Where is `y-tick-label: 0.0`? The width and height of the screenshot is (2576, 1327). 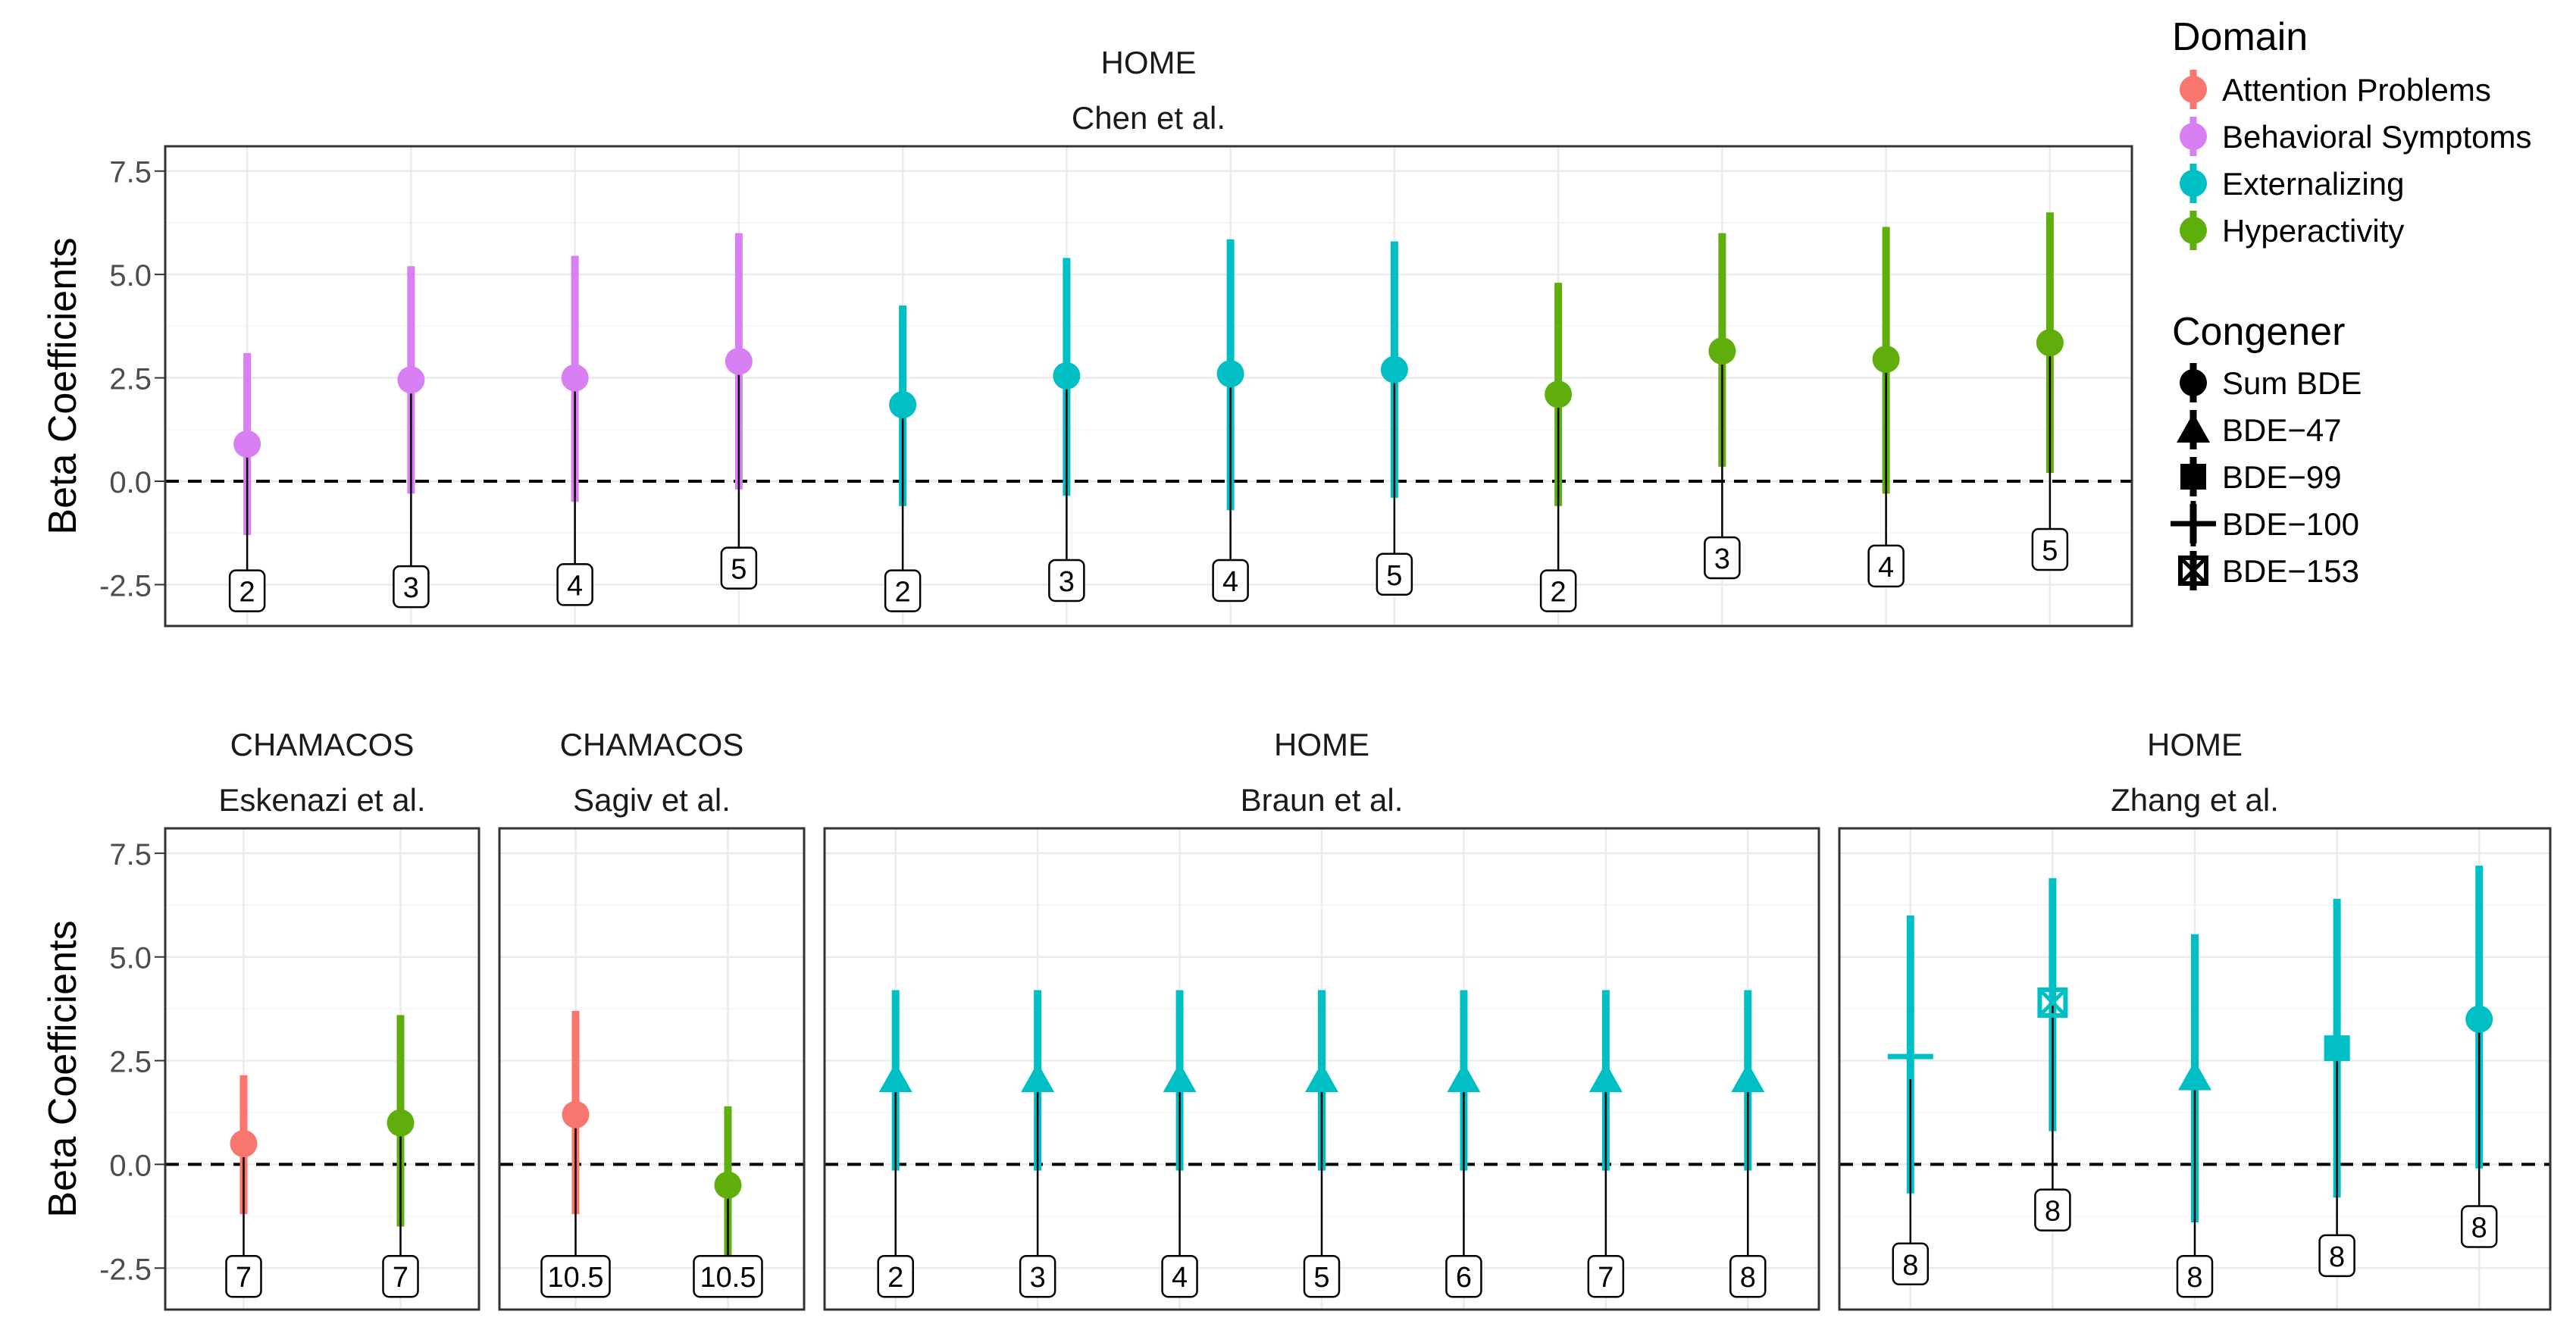 y-tick-label: 0.0 is located at coordinates (131, 1165).